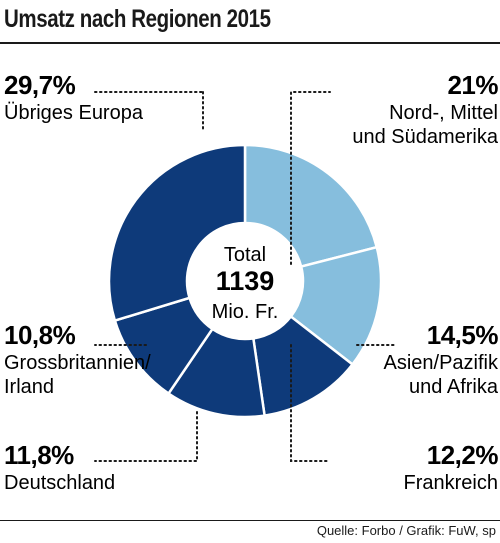 The height and width of the screenshot is (543, 500). Describe the element at coordinates (59, 483) in the screenshot. I see `slice-name-label-3-0: Deutschland` at that location.